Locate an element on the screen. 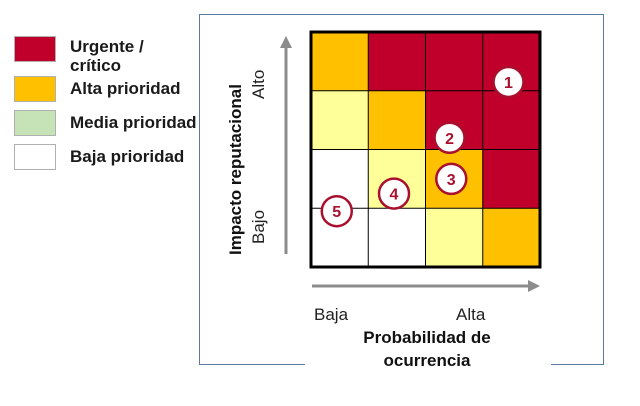 The width and height of the screenshot is (640, 406). risk-marker-label-2: 2 is located at coordinates (449, 139).